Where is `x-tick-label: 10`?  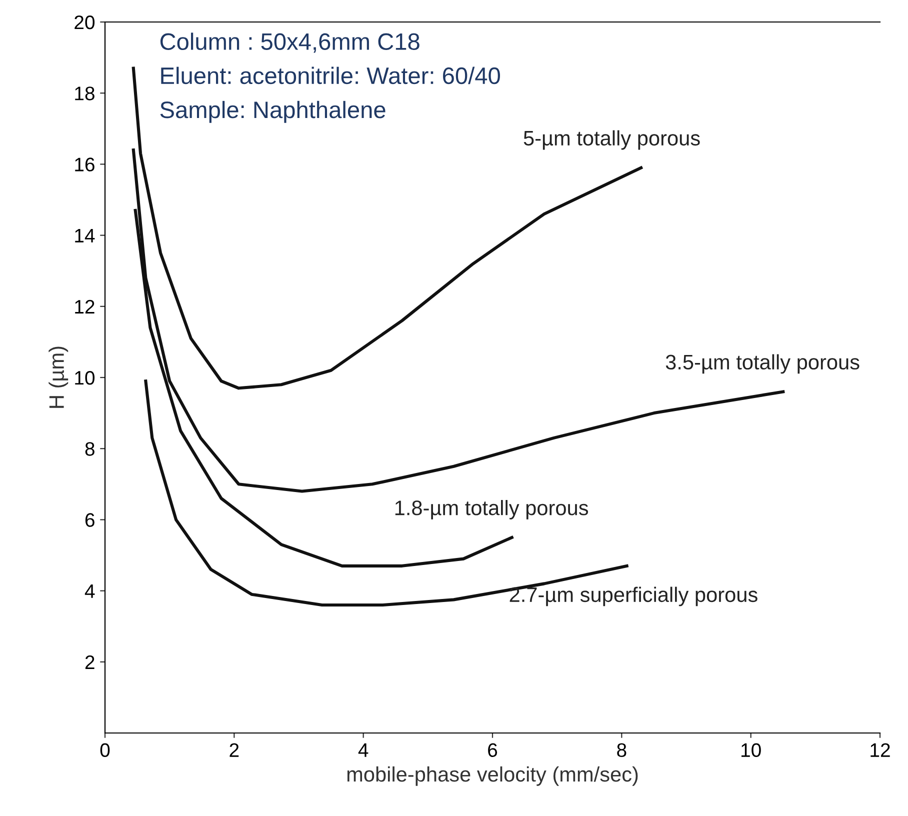 x-tick-label: 10 is located at coordinates (751, 750).